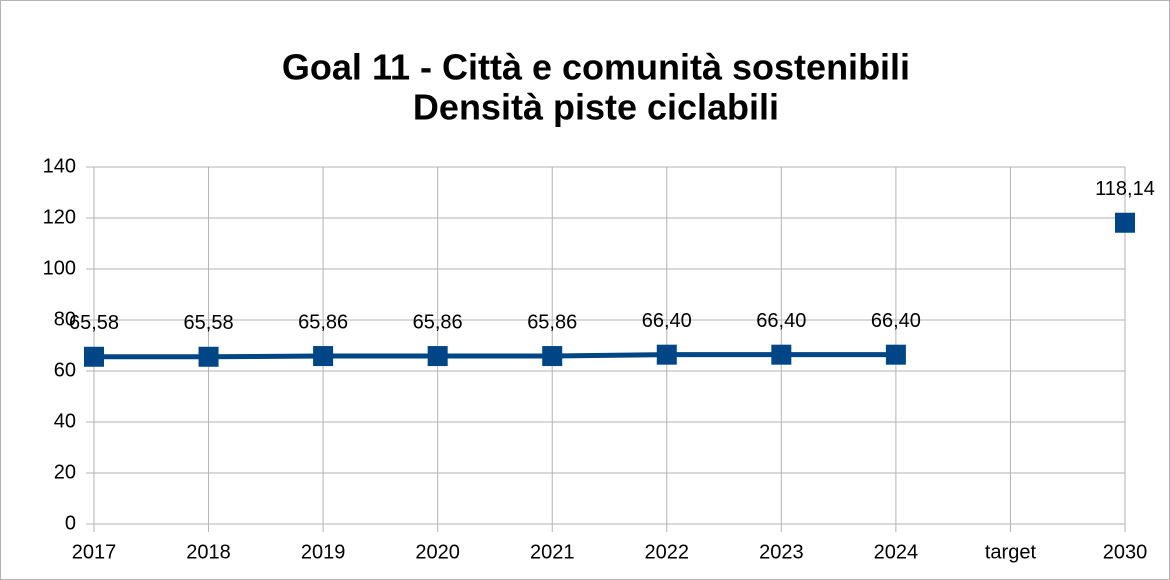  Describe the element at coordinates (65, 421) in the screenshot. I see `y-tick-label: 40` at that location.